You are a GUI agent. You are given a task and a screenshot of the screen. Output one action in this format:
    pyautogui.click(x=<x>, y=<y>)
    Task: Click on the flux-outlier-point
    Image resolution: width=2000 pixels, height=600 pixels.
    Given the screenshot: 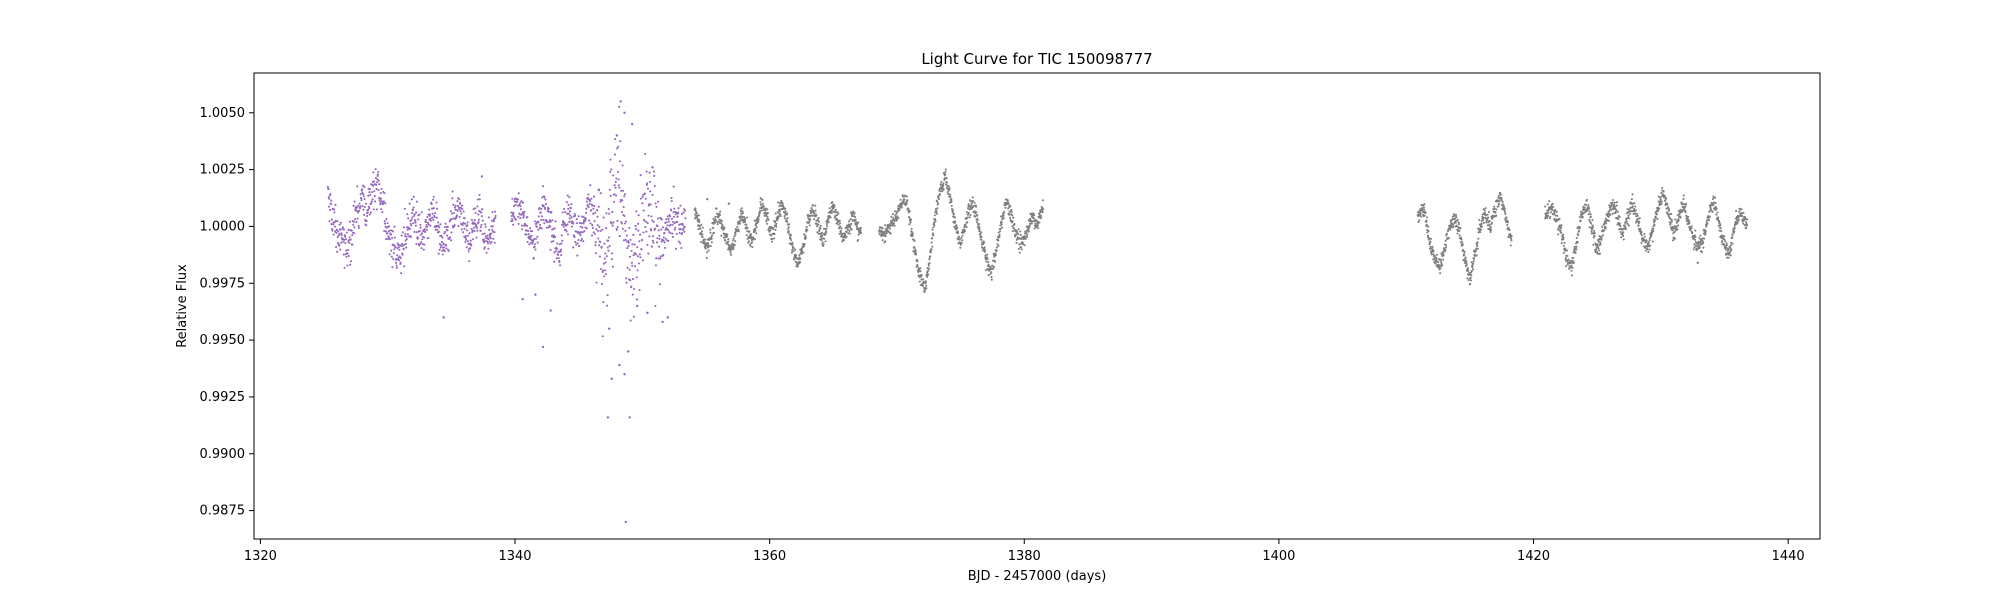 What is the action you would take?
    pyautogui.click(x=617, y=135)
    